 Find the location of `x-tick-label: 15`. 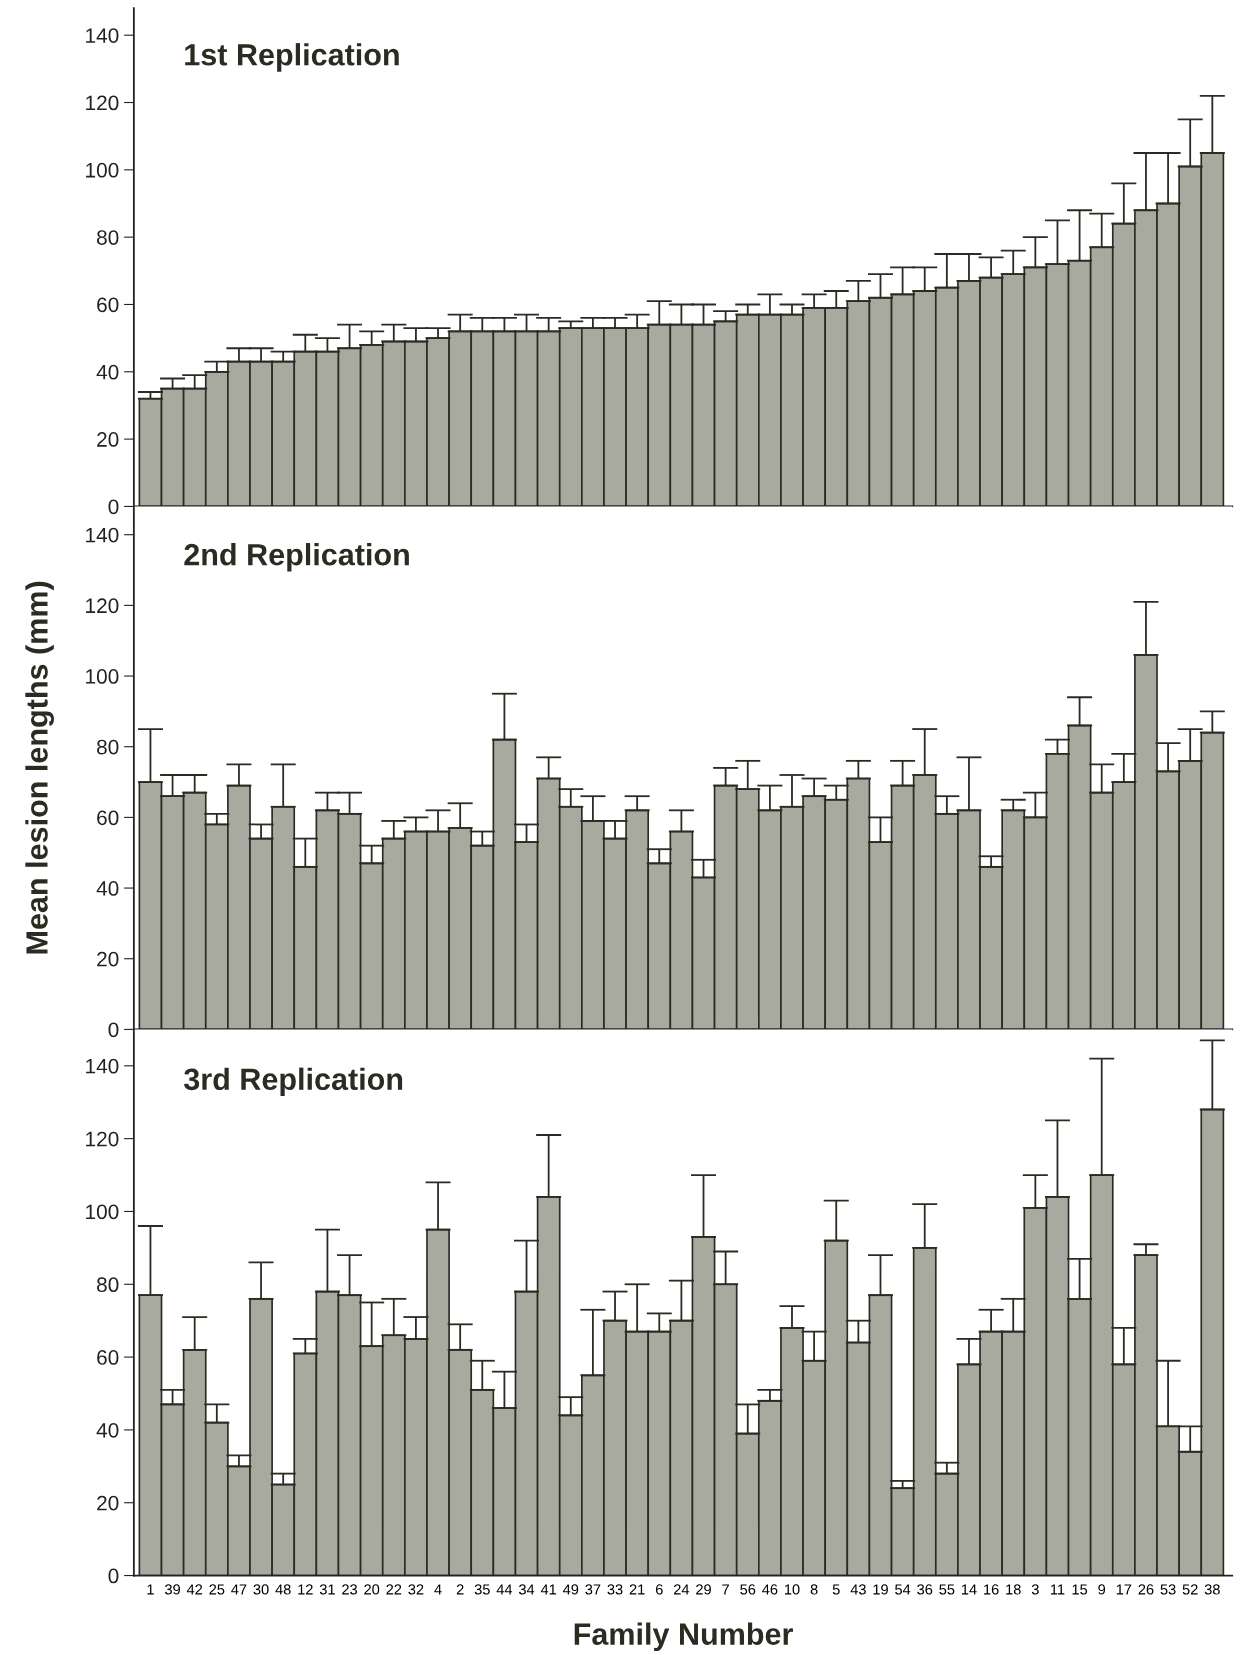

x-tick-label: 15 is located at coordinates (1080, 1589).